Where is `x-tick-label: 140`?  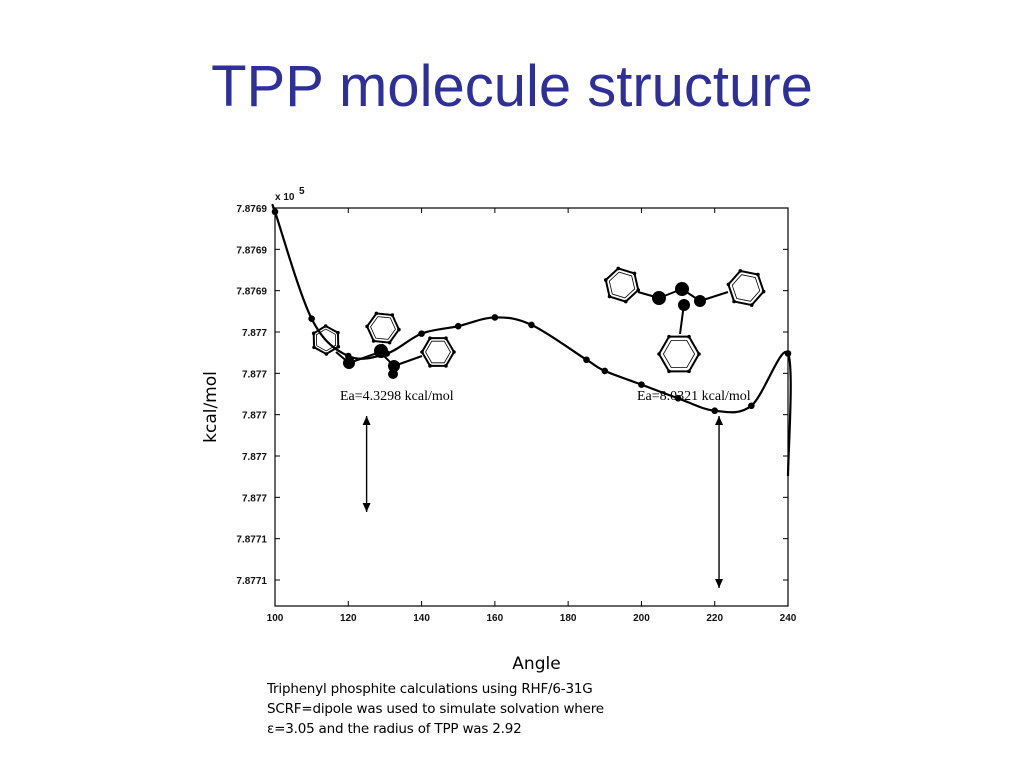 x-tick-label: 140 is located at coordinates (421, 618).